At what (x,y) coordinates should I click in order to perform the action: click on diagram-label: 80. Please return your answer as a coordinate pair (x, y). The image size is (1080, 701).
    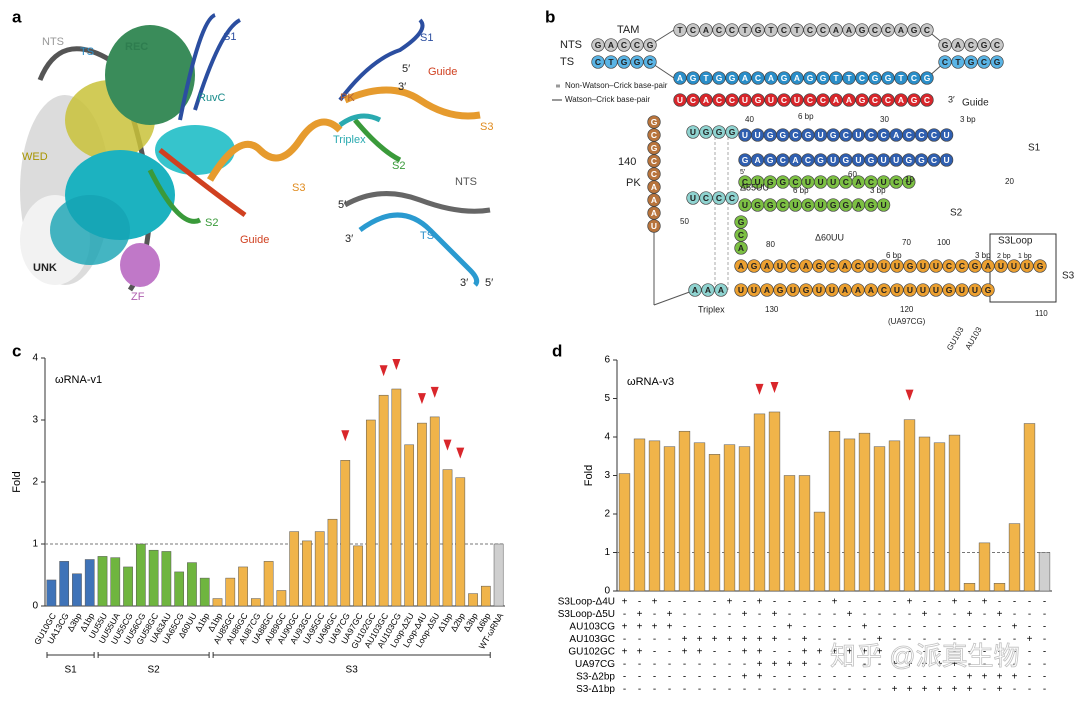
    Looking at the image, I should click on (770, 244).